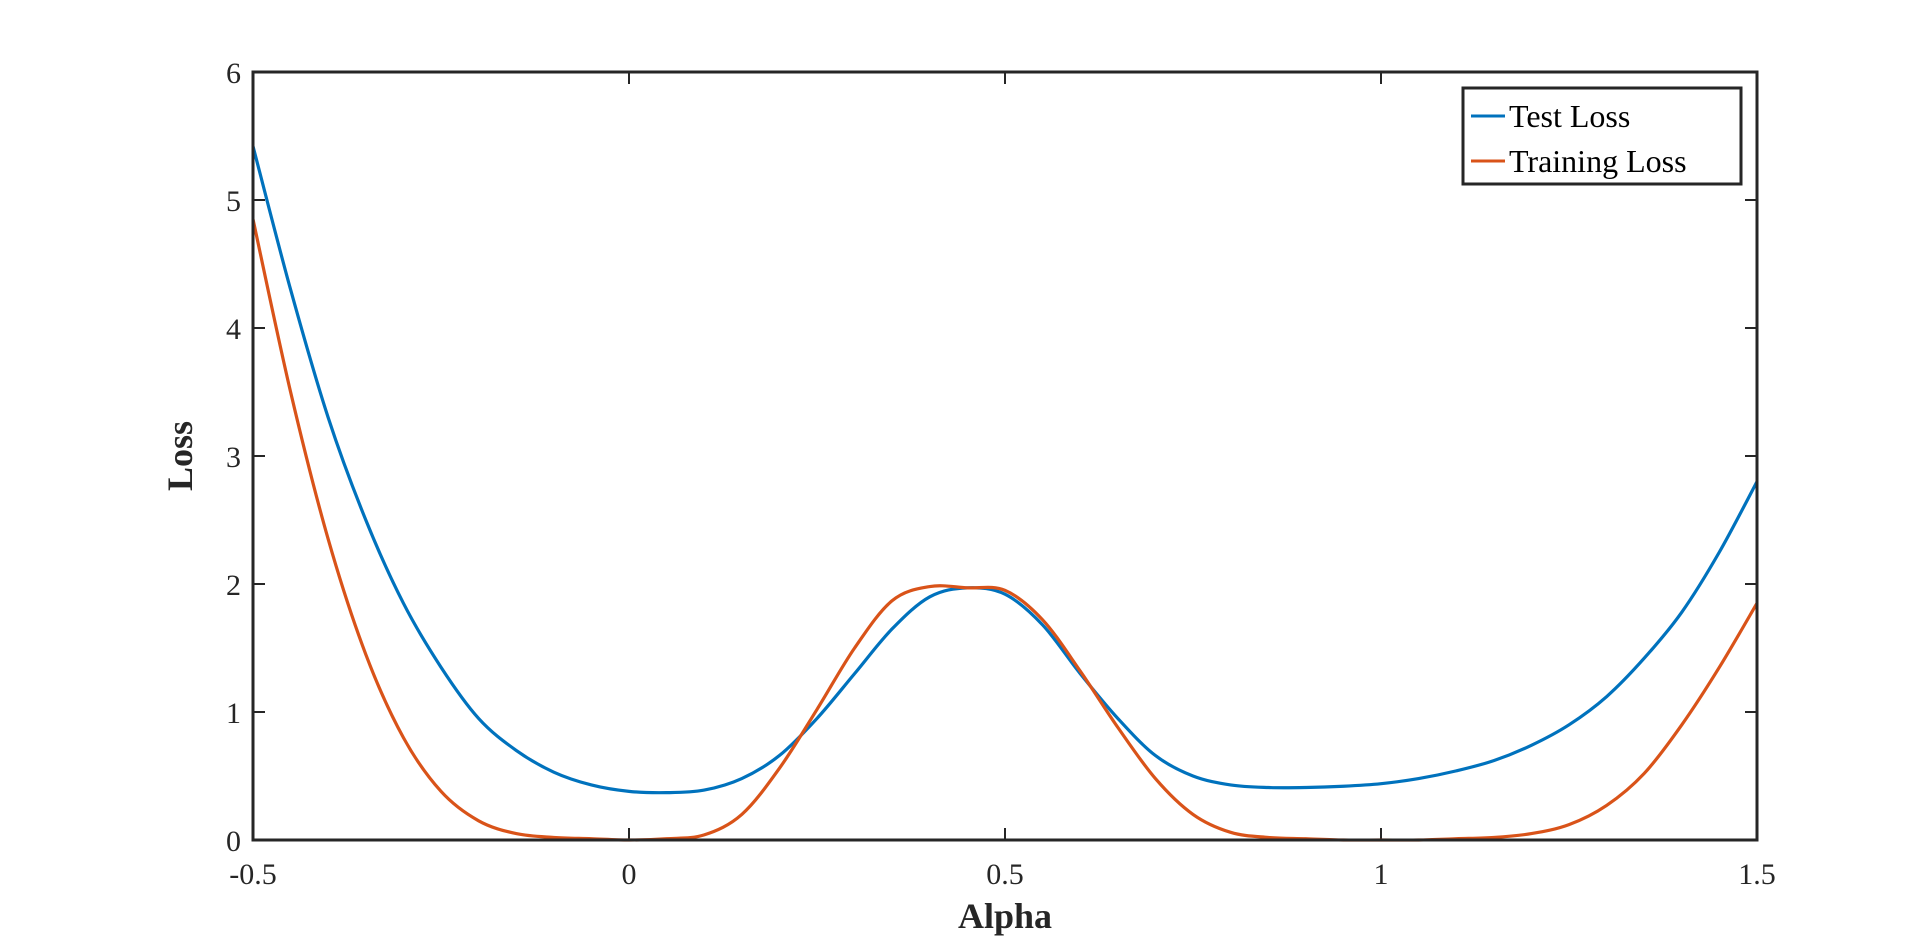  Describe the element at coordinates (1569, 116) in the screenshot. I see `legend-label-test-loss: Test Loss` at that location.